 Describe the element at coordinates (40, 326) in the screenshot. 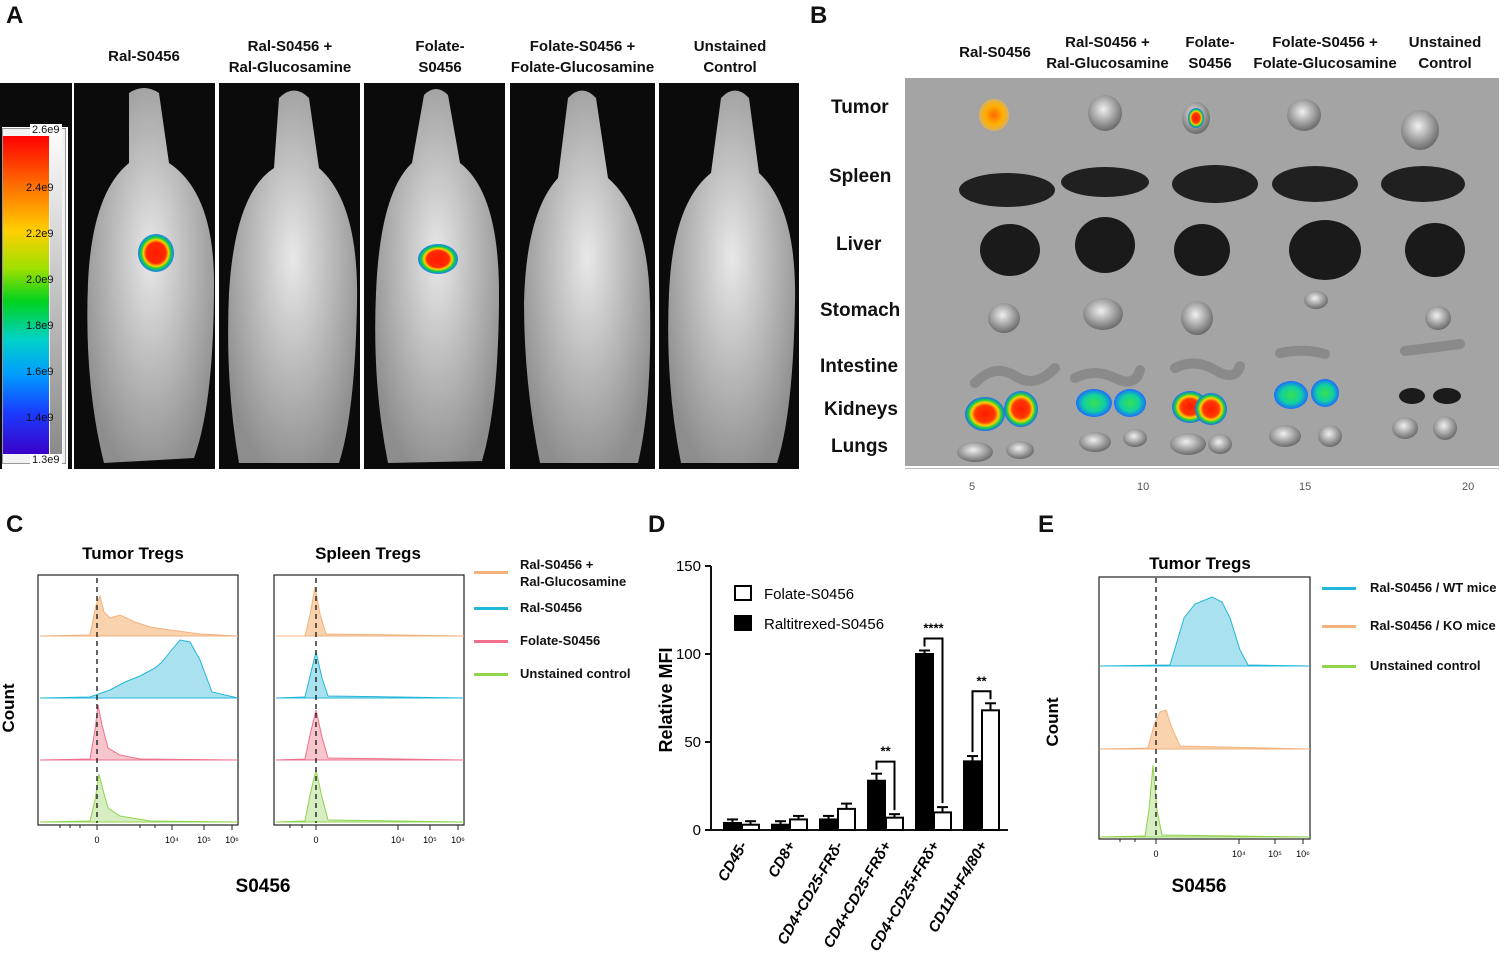

I see `colorbar-tick-18: 1.8e9` at that location.